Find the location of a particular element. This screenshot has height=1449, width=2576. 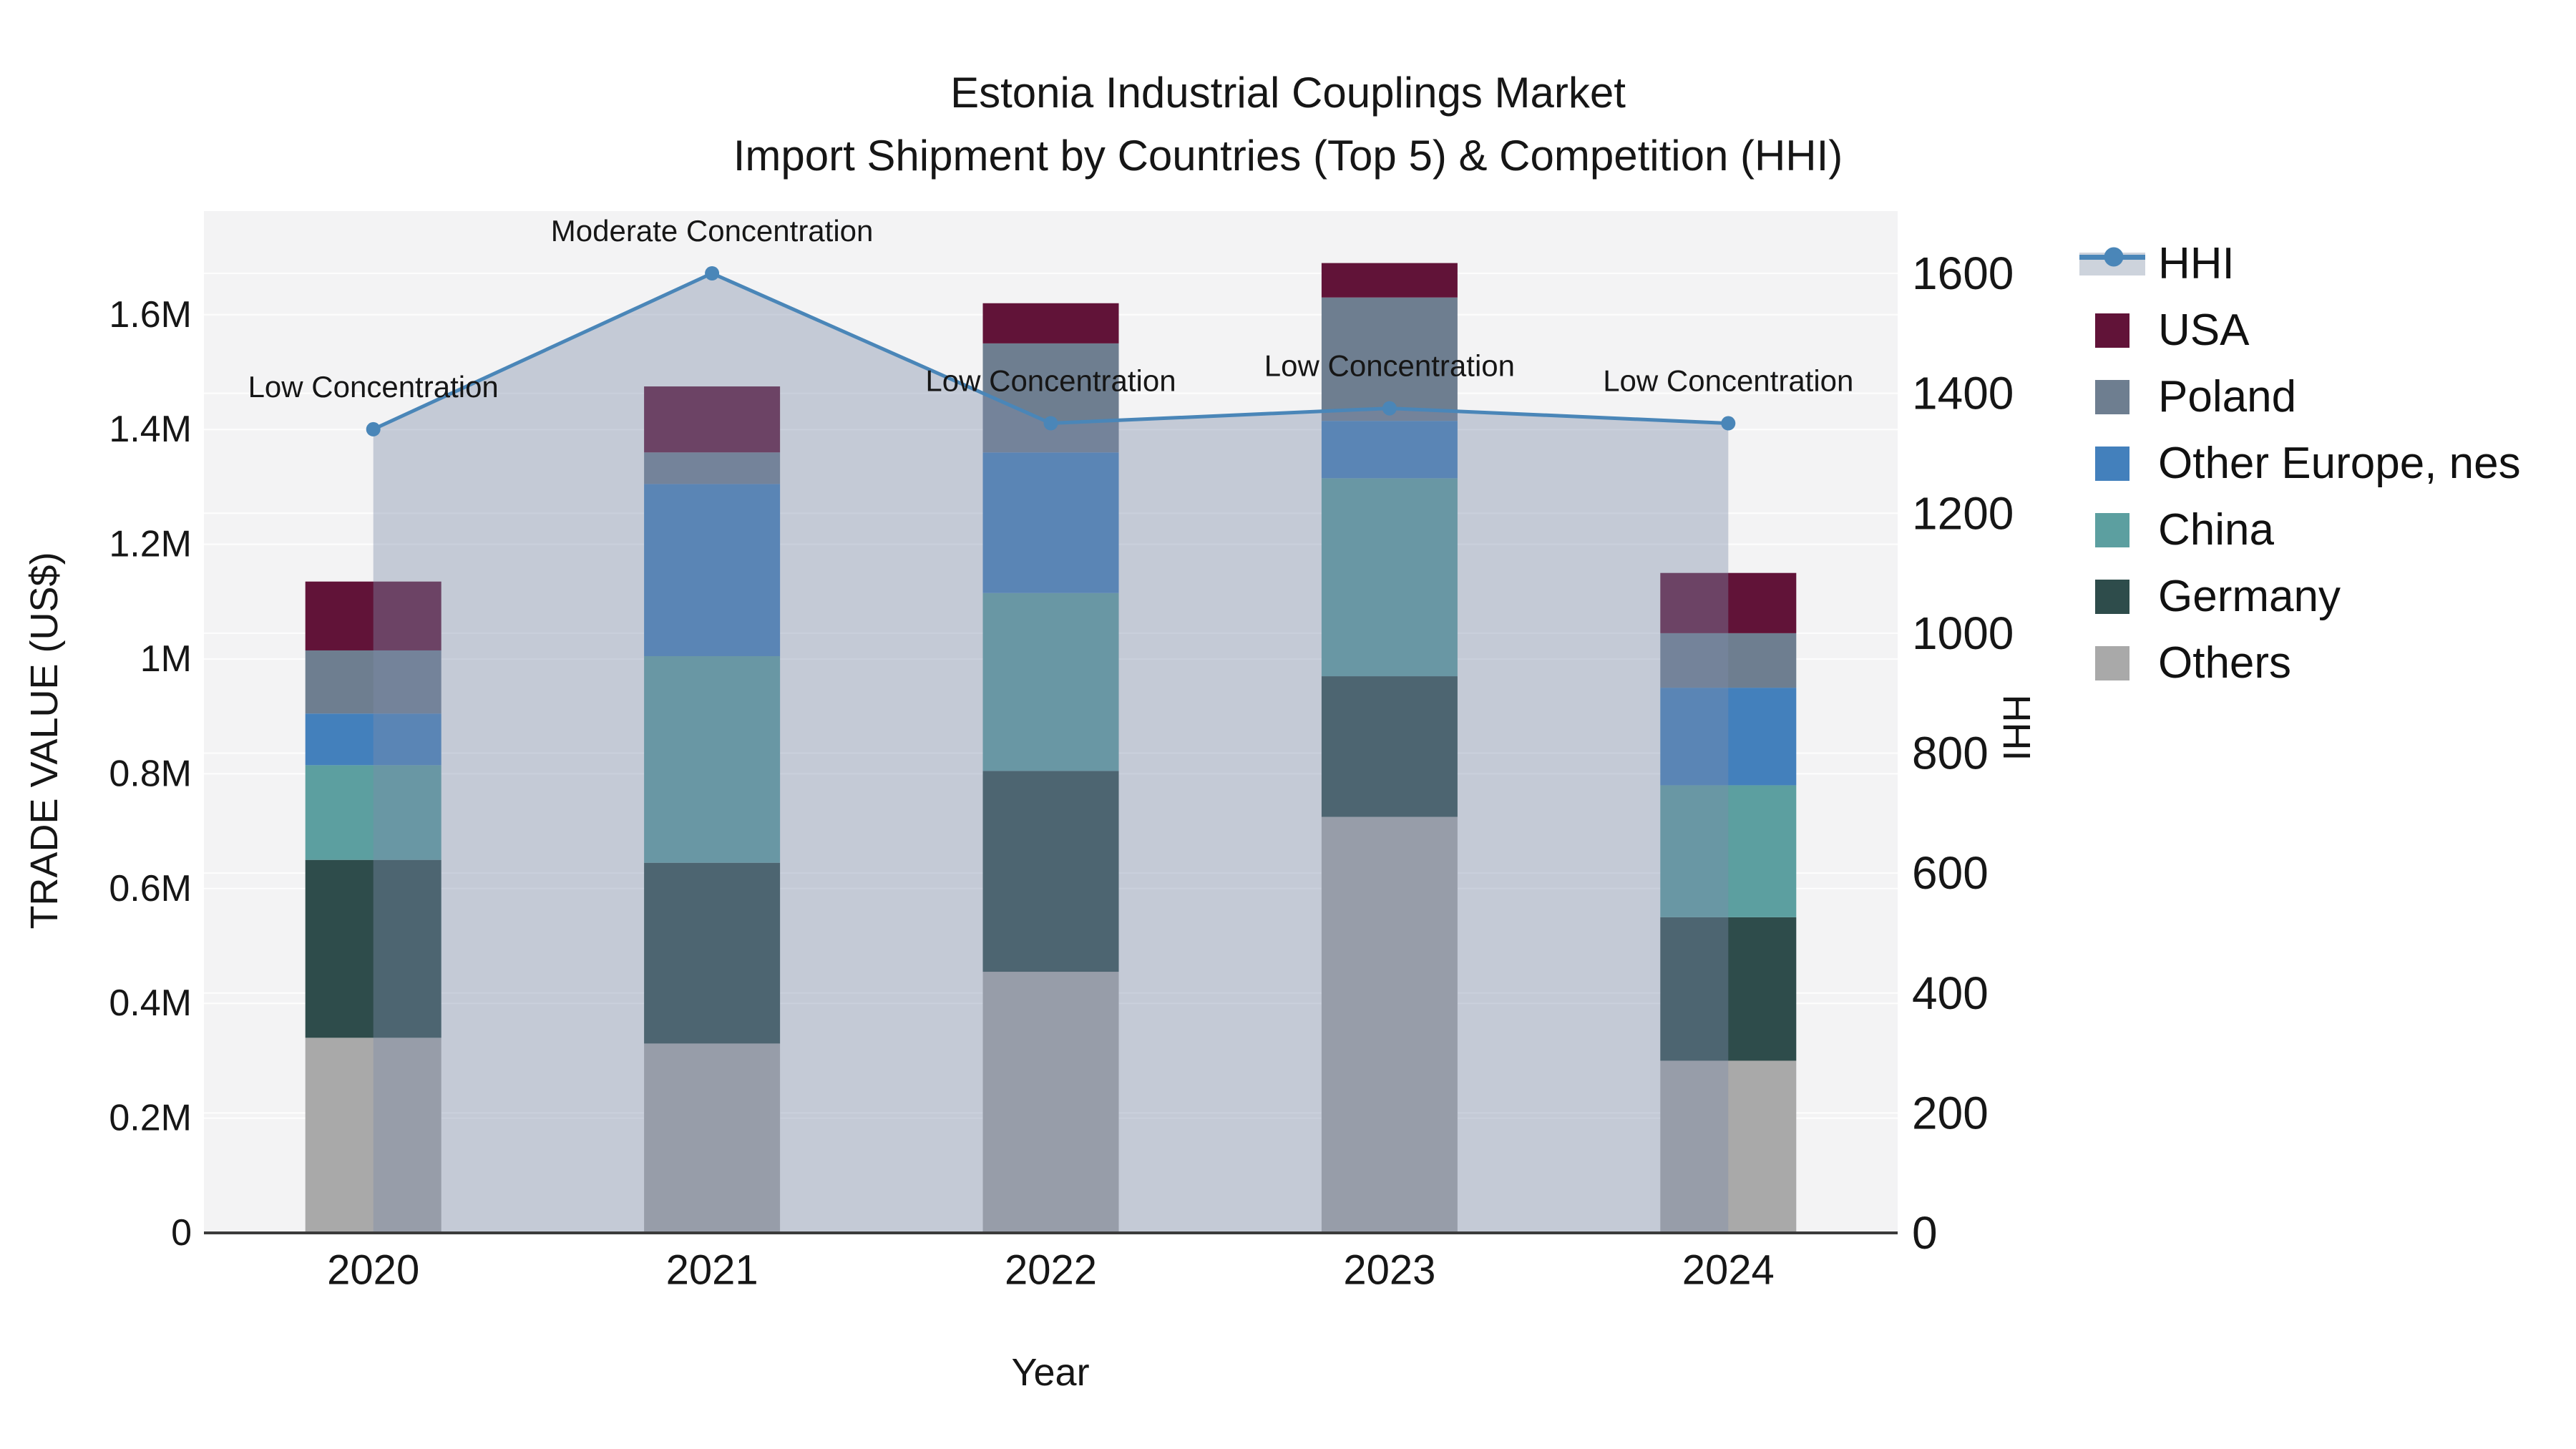

bar-segment-poland-2023 is located at coordinates (1389, 359).